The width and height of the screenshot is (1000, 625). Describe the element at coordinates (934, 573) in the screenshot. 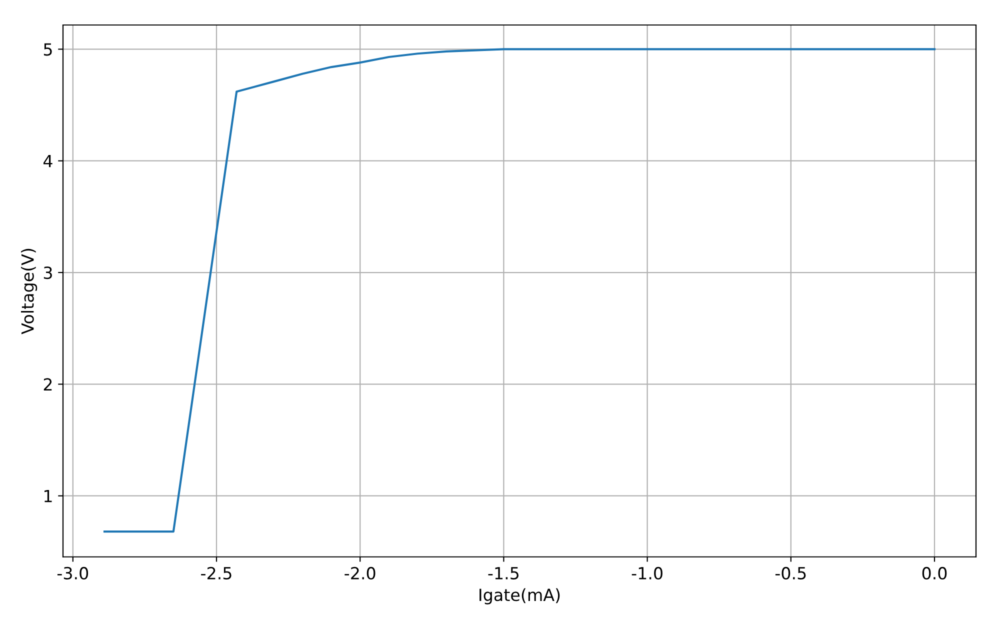

I see `x-tick-label: 0.0` at that location.